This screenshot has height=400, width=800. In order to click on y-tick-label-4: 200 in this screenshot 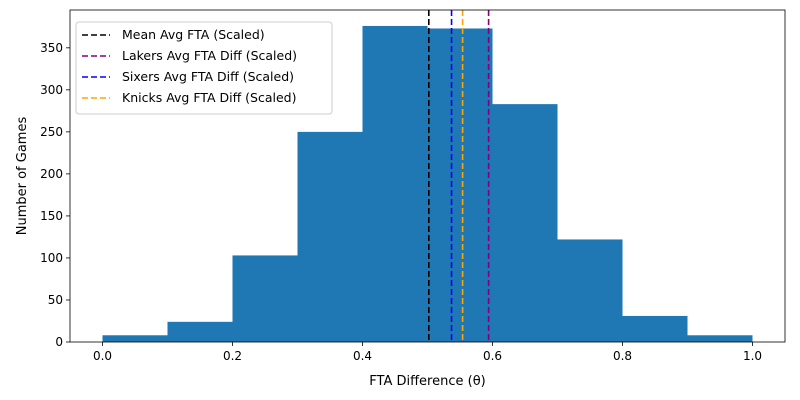, I will do `click(51, 174)`.